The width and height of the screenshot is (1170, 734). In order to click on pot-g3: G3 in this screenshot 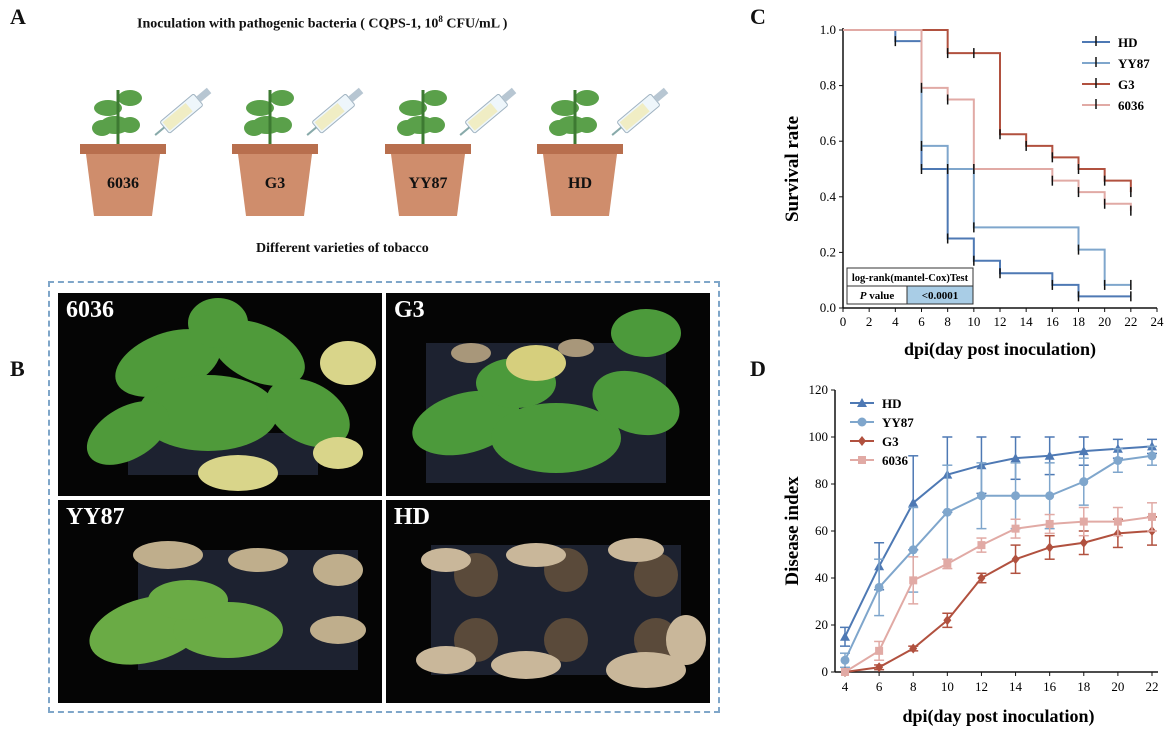, I will do `click(302, 145)`.